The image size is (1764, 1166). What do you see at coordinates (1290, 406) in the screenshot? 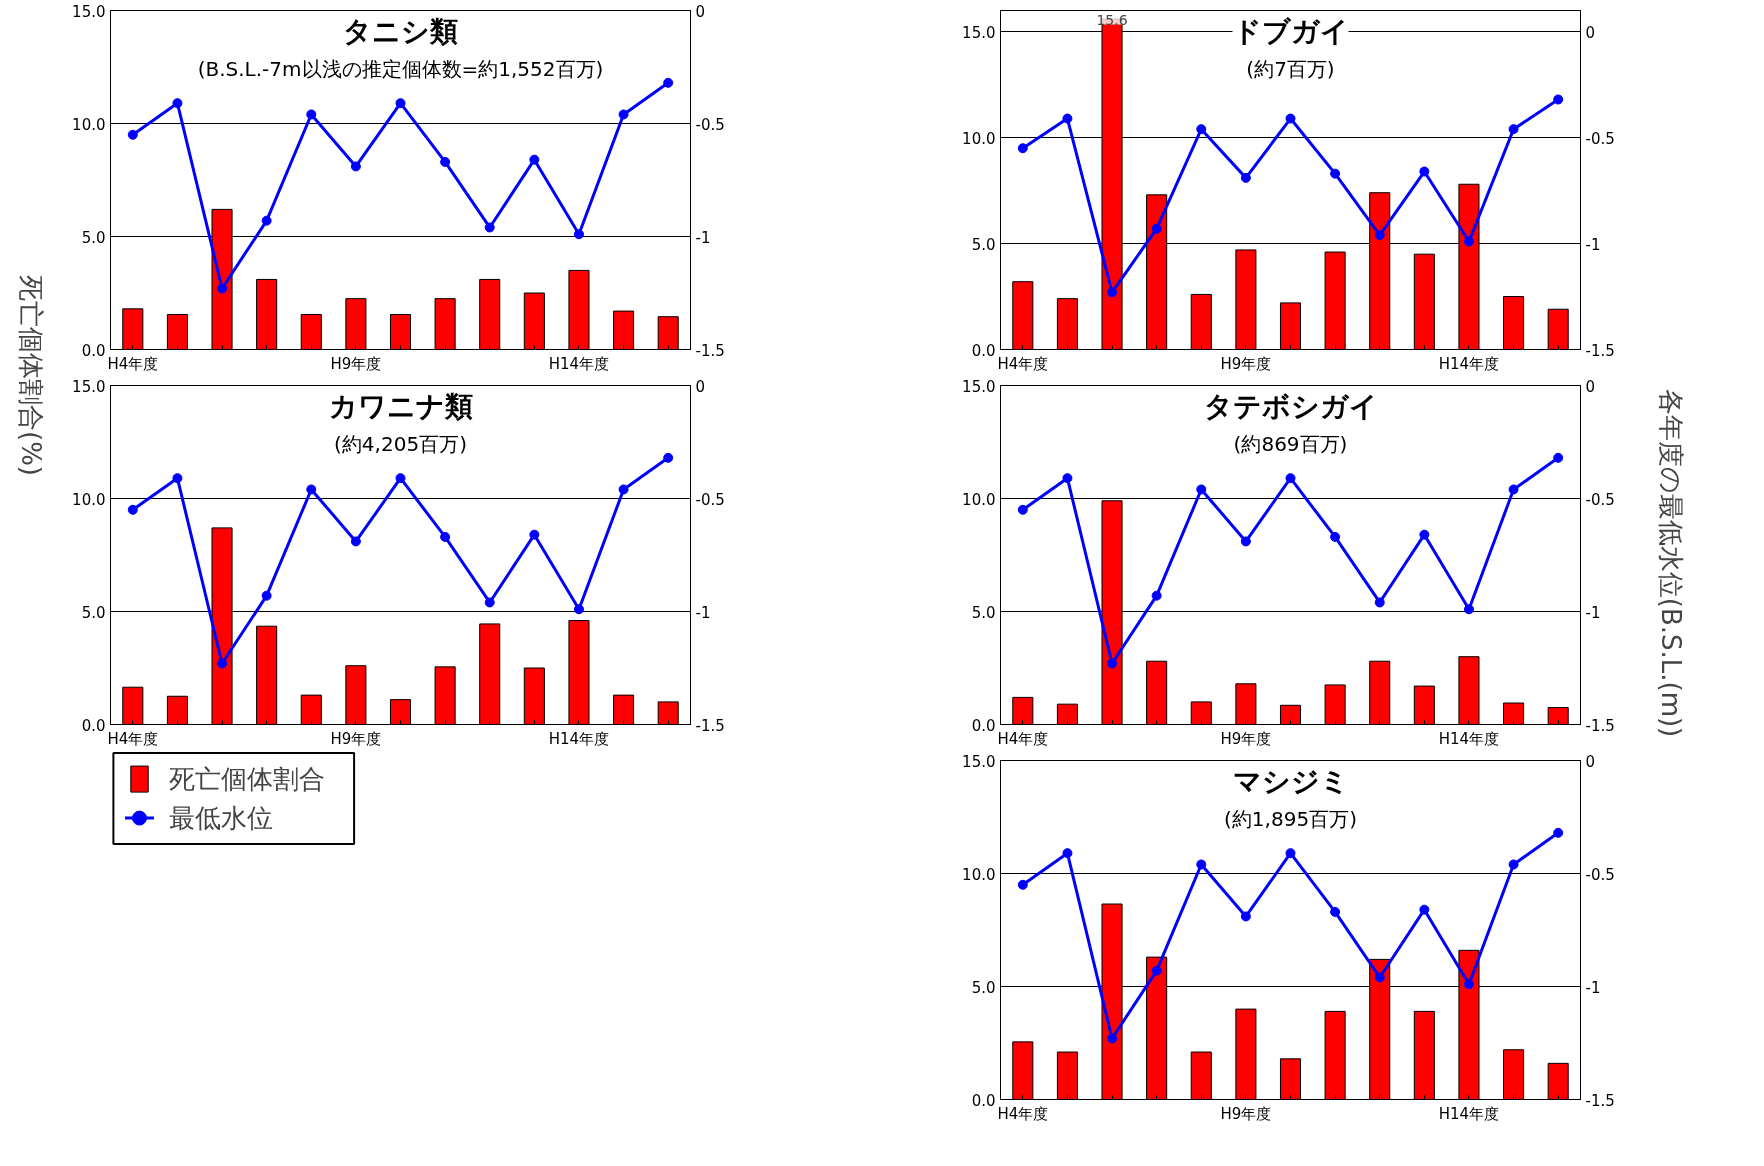
I see `chart-title: タテボシガイ` at bounding box center [1290, 406].